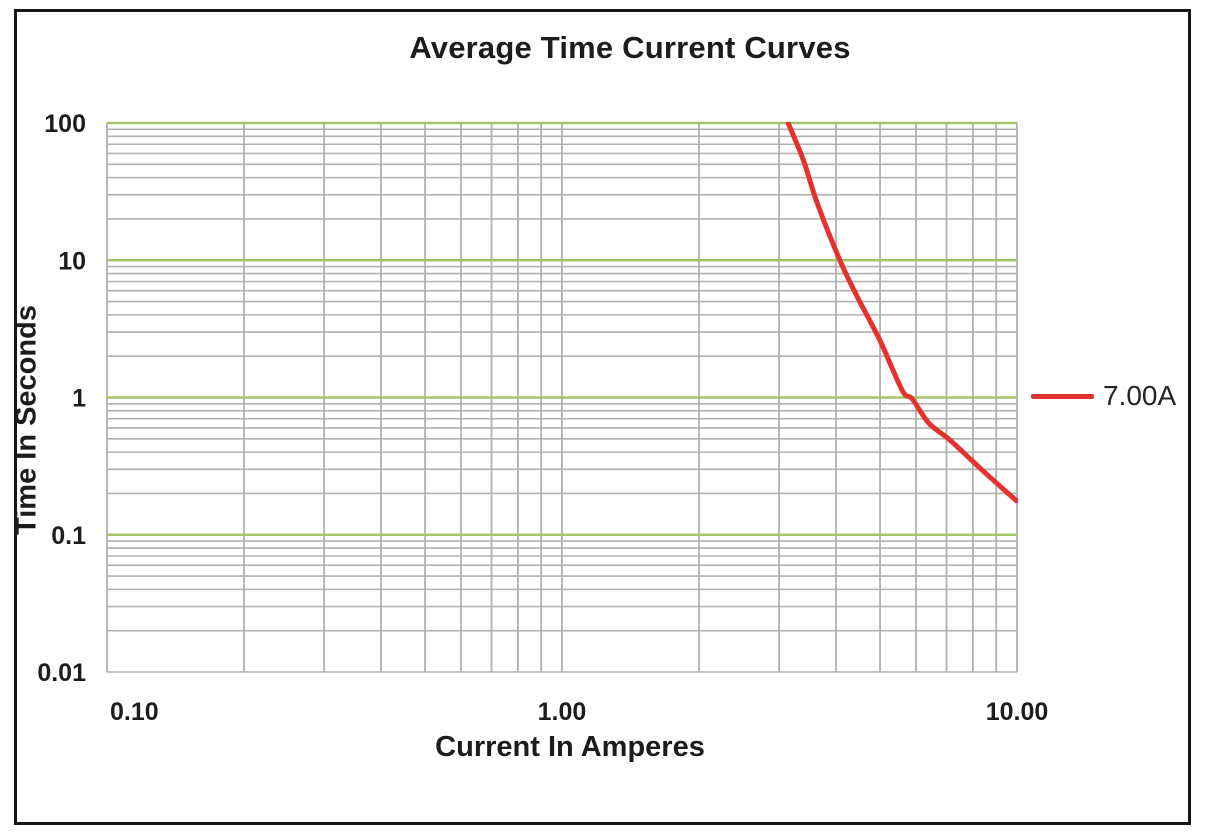  Describe the element at coordinates (562, 712) in the screenshot. I see `x-tick-label: 1.00` at that location.